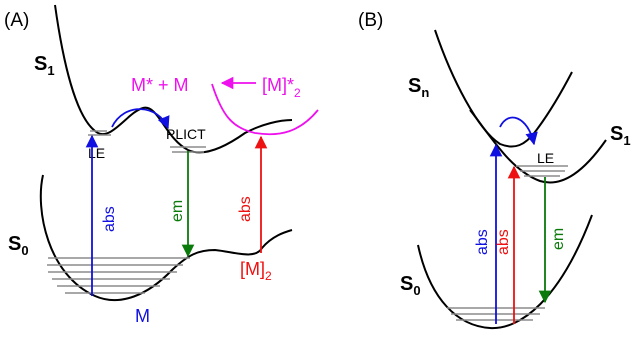 The height and width of the screenshot is (337, 636). I want to click on panel-b-sn-curve, so click(503, 88).